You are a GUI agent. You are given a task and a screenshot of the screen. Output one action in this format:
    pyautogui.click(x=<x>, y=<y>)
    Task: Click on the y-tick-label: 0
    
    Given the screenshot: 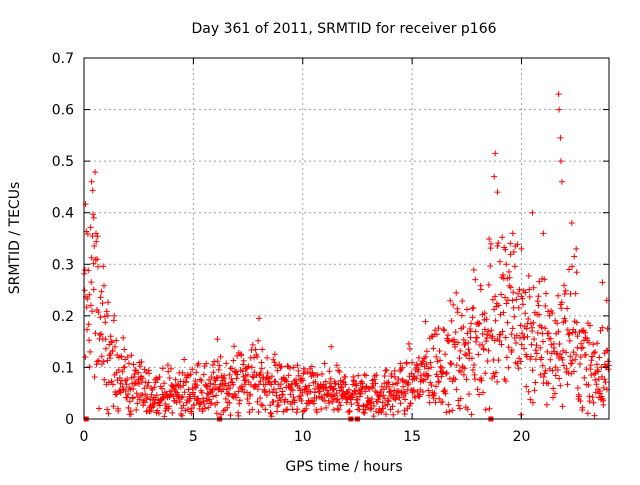 What is the action you would take?
    pyautogui.click(x=69, y=420)
    